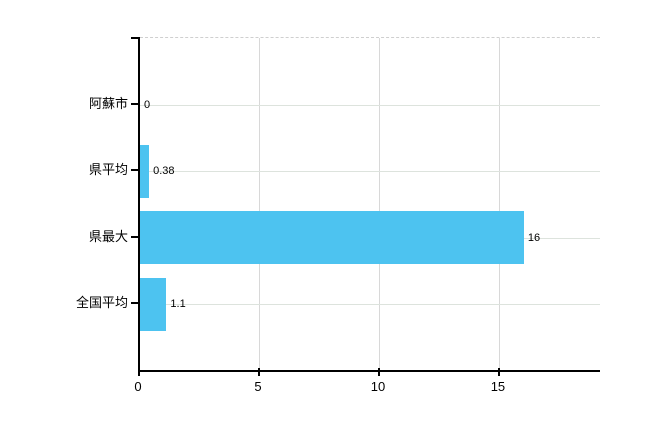  Describe the element at coordinates (108, 170) in the screenshot. I see `category-label: 県平均` at that location.